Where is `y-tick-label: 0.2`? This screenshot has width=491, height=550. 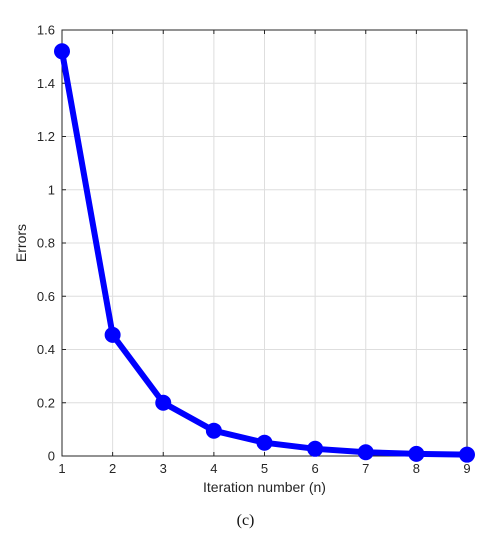
y-tick-label: 0.2 is located at coordinates (46, 402).